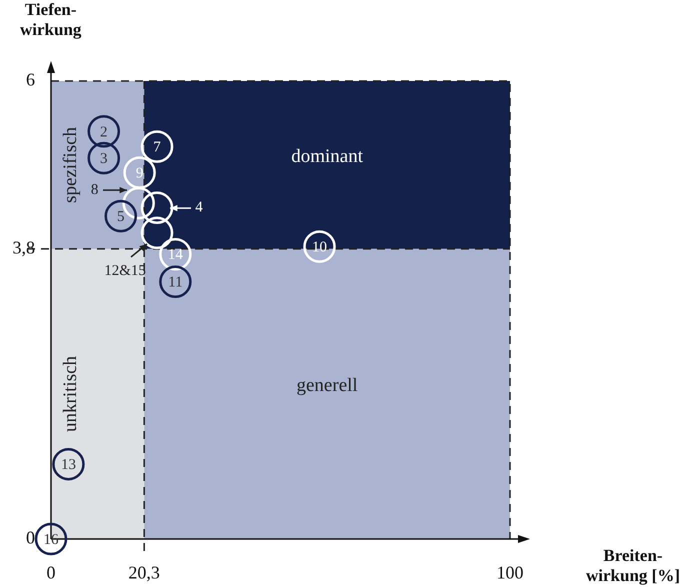  I want to click on annotation: 7, so click(157, 148).